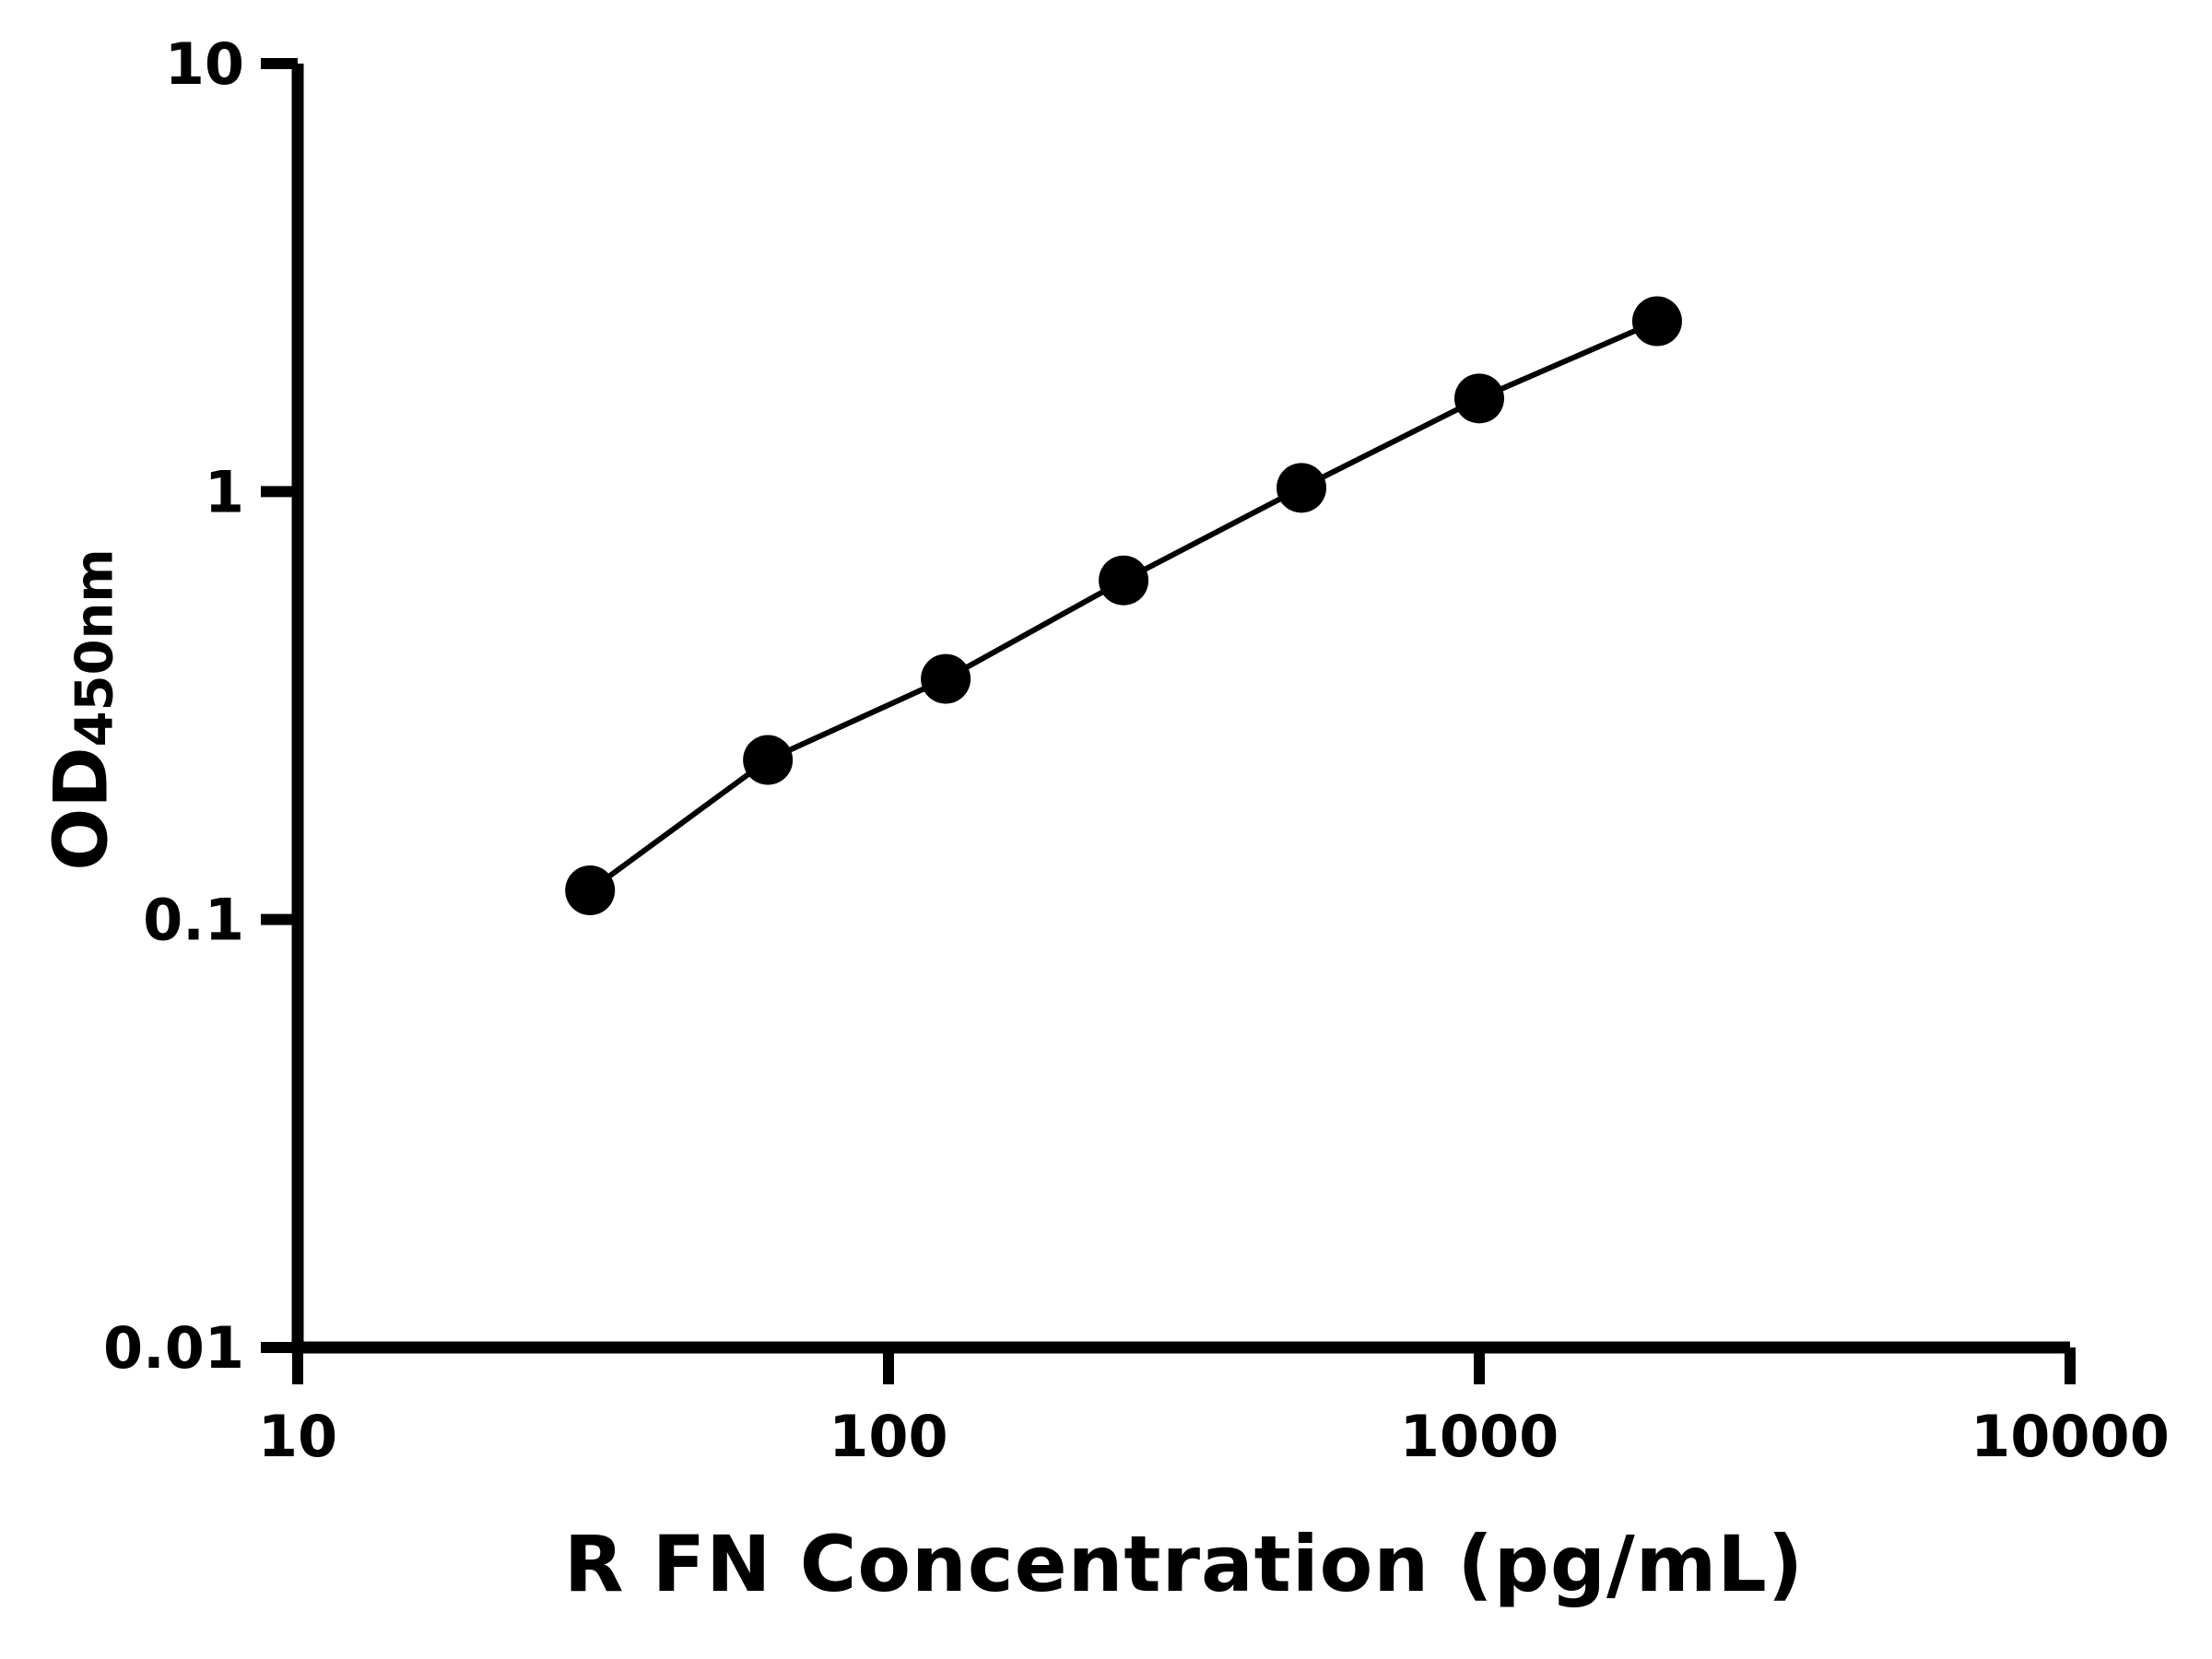 This screenshot has height=1659, width=2212. Describe the element at coordinates (95, 647) in the screenshot. I see `y-axis-title-subscript: 450nm` at that location.